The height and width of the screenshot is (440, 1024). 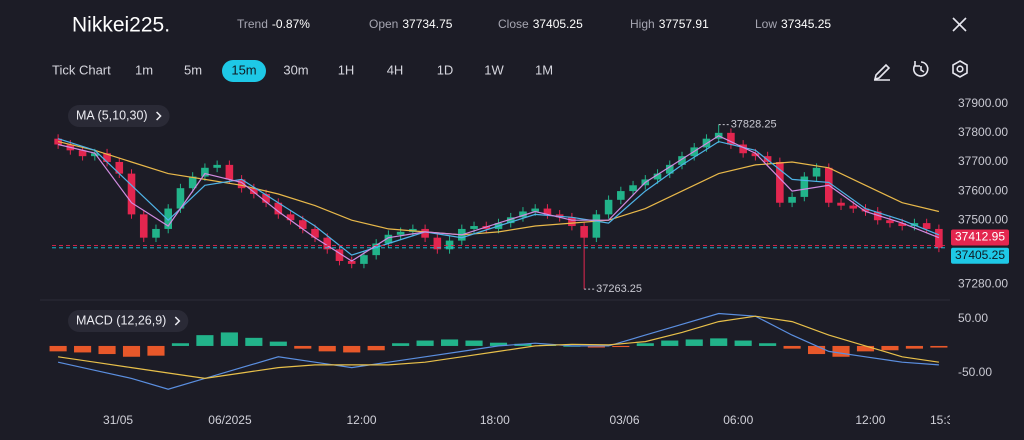 What do you see at coordinates (112, 115) in the screenshot?
I see `indicator-label: MA (5,10,30)` at bounding box center [112, 115].